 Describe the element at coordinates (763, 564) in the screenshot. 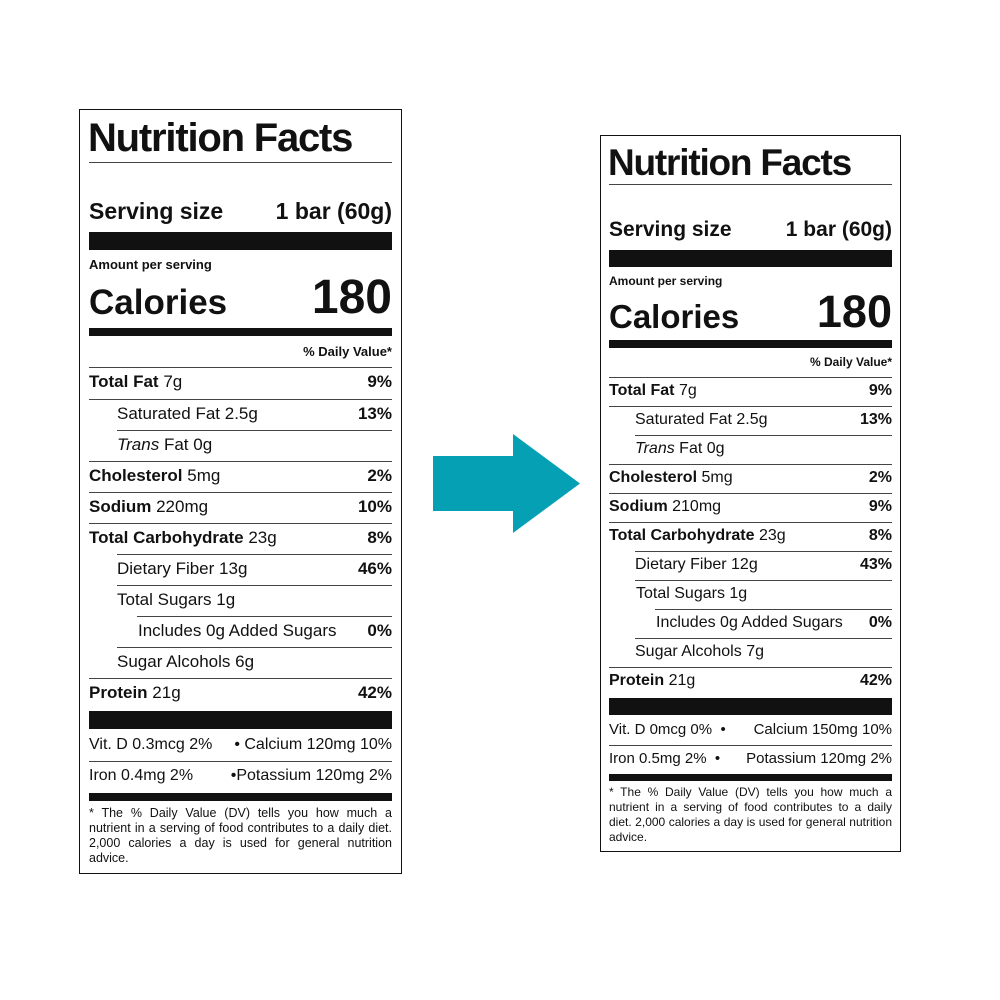

I see `dietary-fiber-row: Dietary Fiber 12g 43%` at that location.